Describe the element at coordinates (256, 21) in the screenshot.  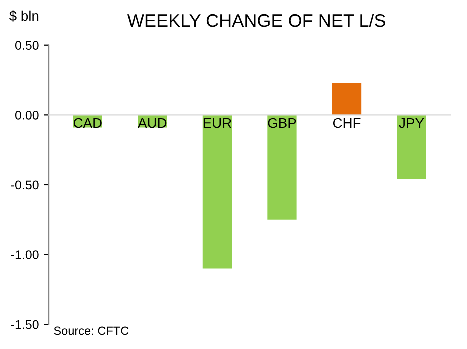
I see `chart-title: WEEKLY CHANGE OF NET L/S` at that location.